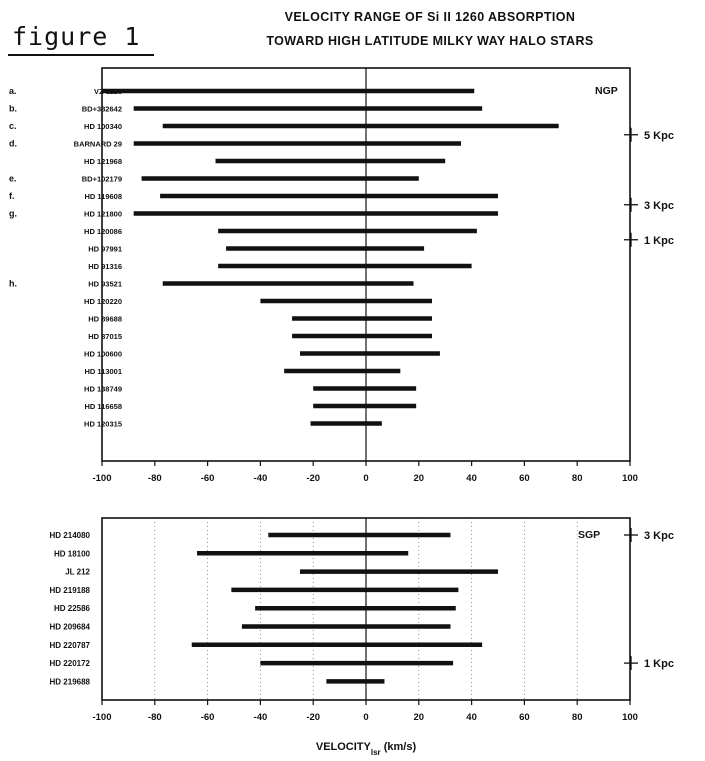 The width and height of the screenshot is (705, 761). I want to click on panel-1-star-label: HD 87015, so click(105, 336).